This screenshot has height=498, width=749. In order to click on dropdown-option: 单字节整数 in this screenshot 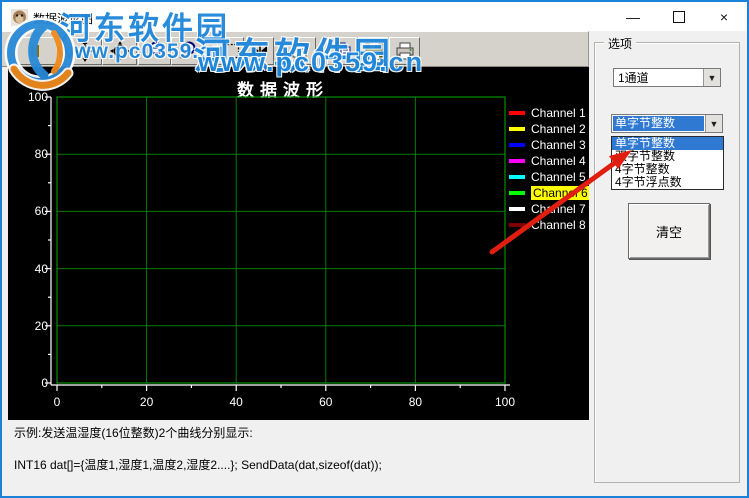, I will do `click(667, 143)`.